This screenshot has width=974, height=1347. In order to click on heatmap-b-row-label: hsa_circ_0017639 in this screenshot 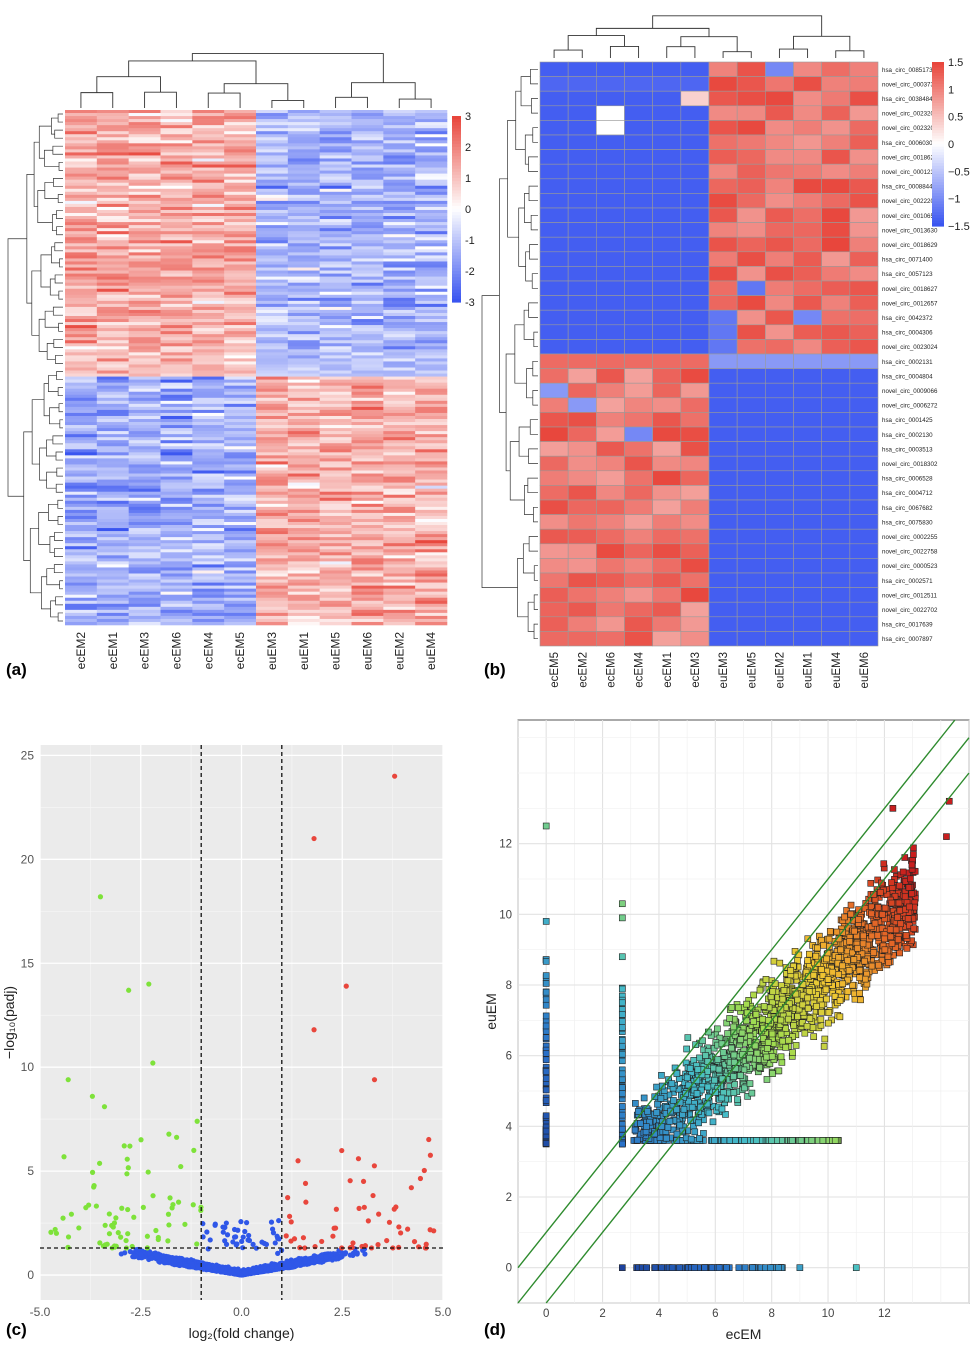, I will do `click(907, 625)`.